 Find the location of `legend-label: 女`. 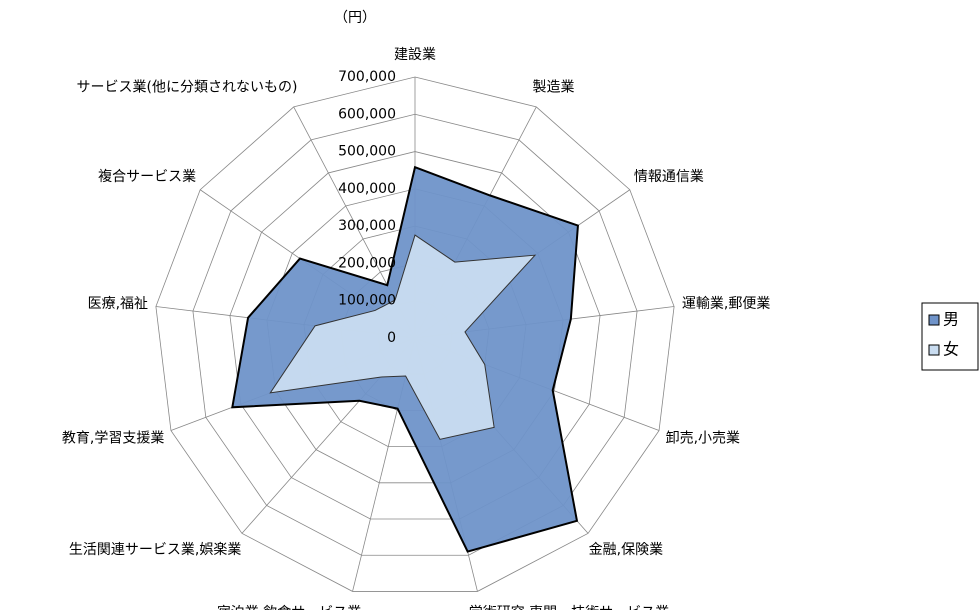

legend-label: 女 is located at coordinates (951, 349).